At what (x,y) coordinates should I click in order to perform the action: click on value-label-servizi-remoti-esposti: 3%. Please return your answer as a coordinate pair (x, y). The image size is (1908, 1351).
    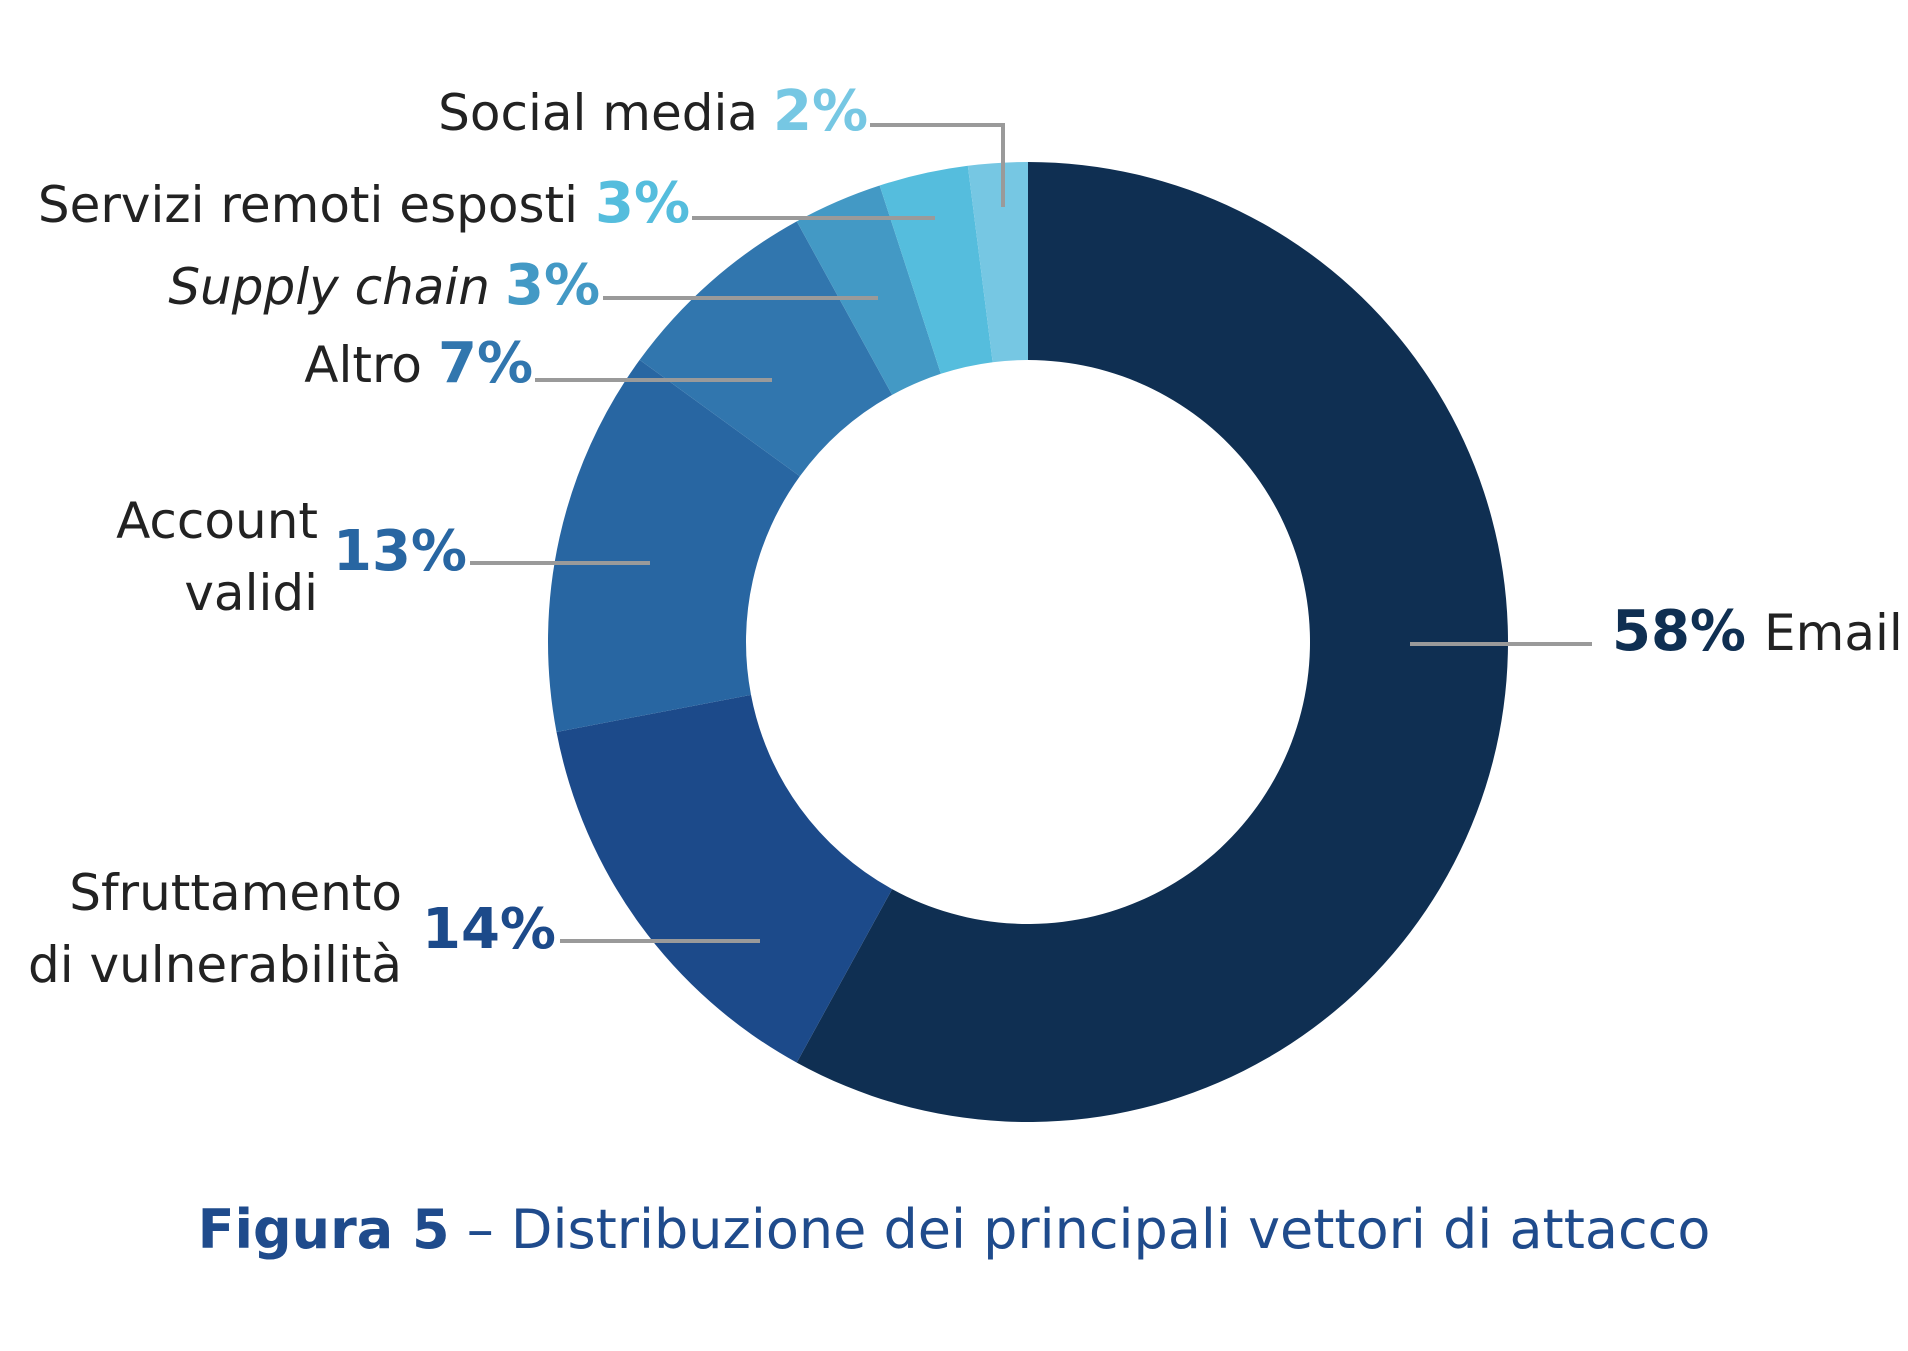
    Looking at the image, I should click on (642, 203).